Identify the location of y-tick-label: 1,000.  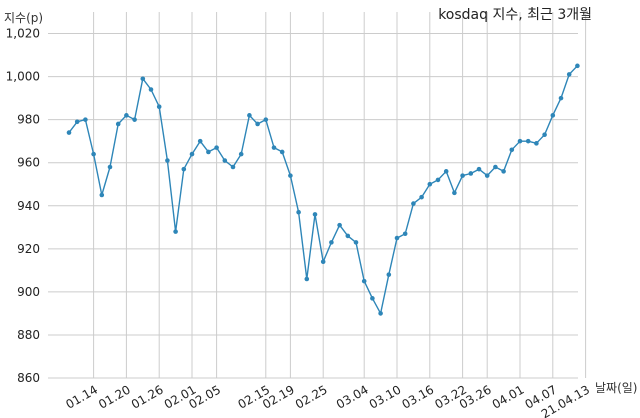
(23, 77).